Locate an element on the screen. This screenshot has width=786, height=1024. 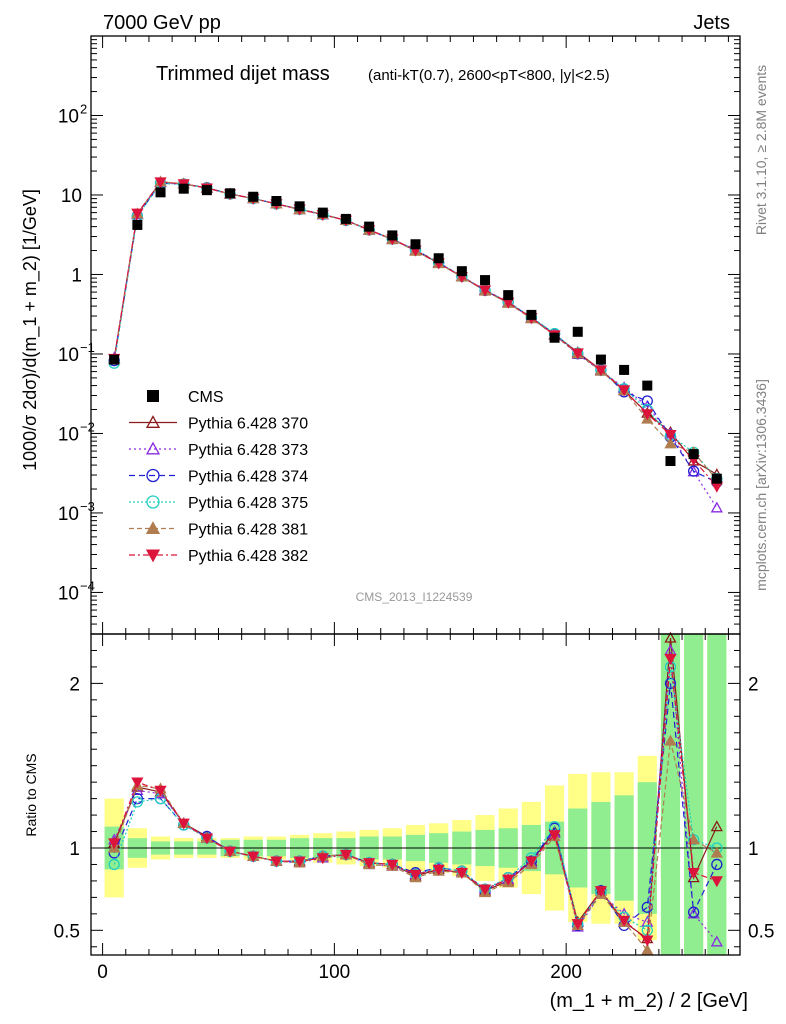
ratio-y-tick-label-right: 0.5 is located at coordinates (761, 931).